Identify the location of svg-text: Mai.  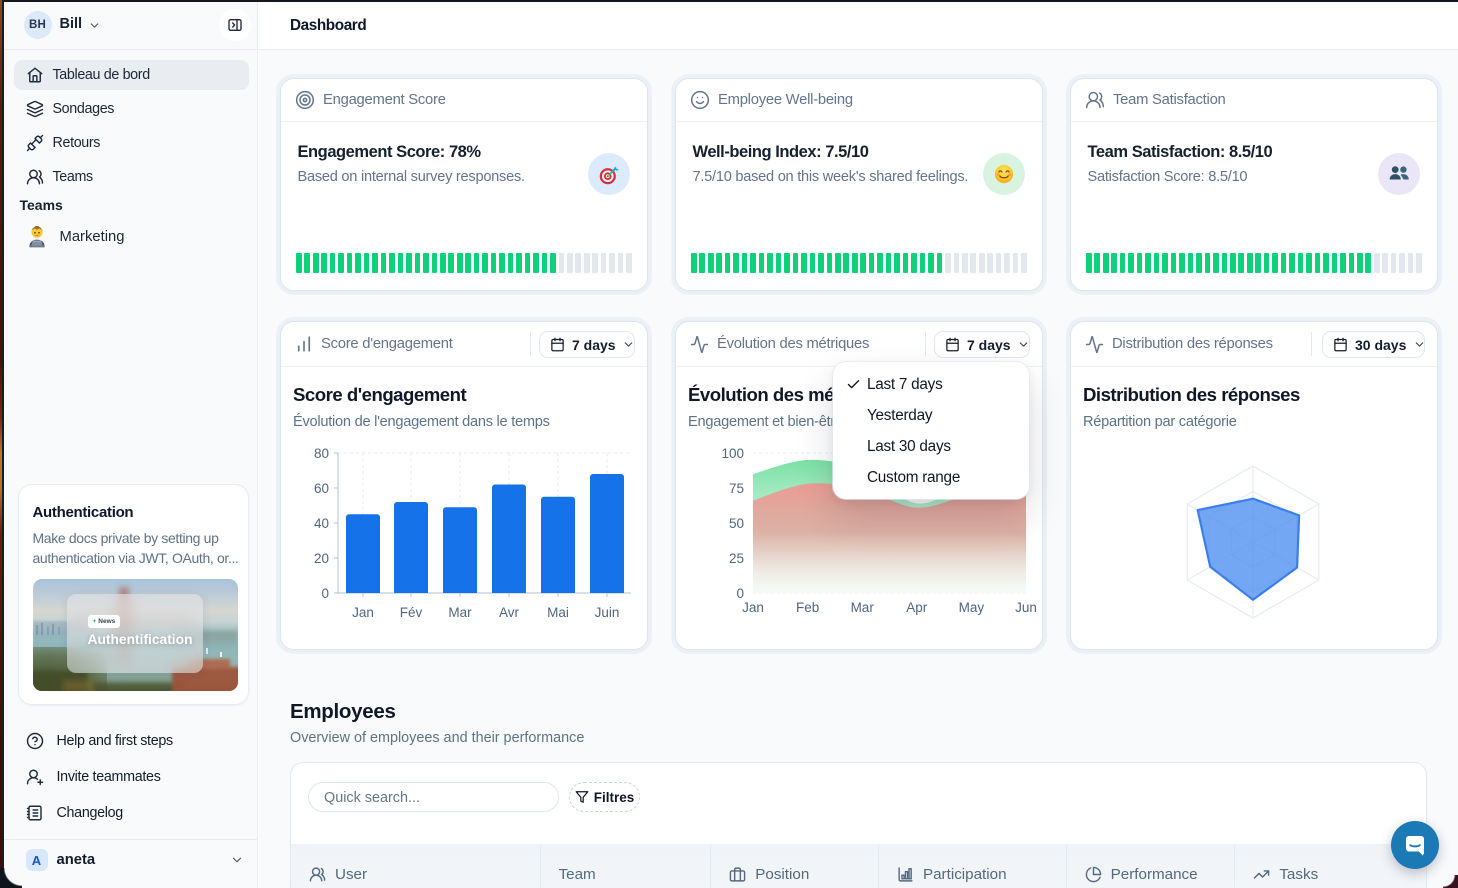
(558, 612).